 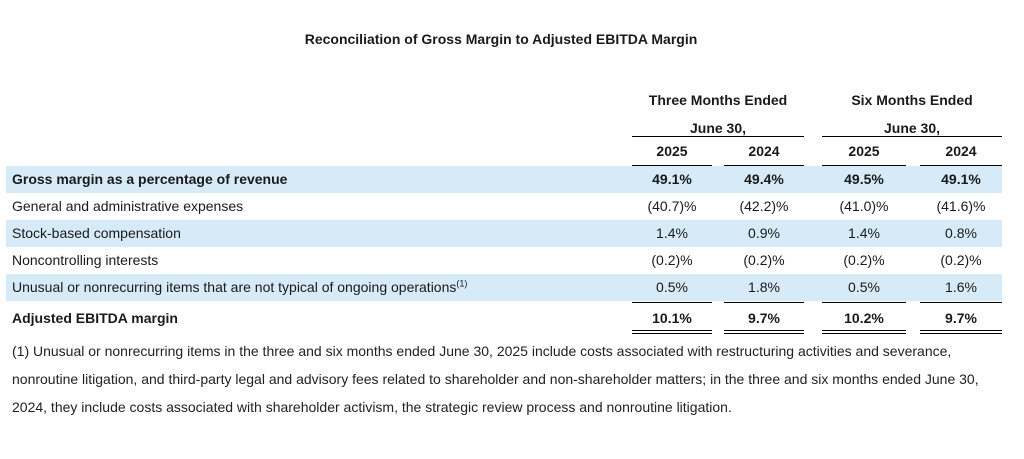 What do you see at coordinates (764, 206) in the screenshot?
I see `cell-value: (42.2)%` at bounding box center [764, 206].